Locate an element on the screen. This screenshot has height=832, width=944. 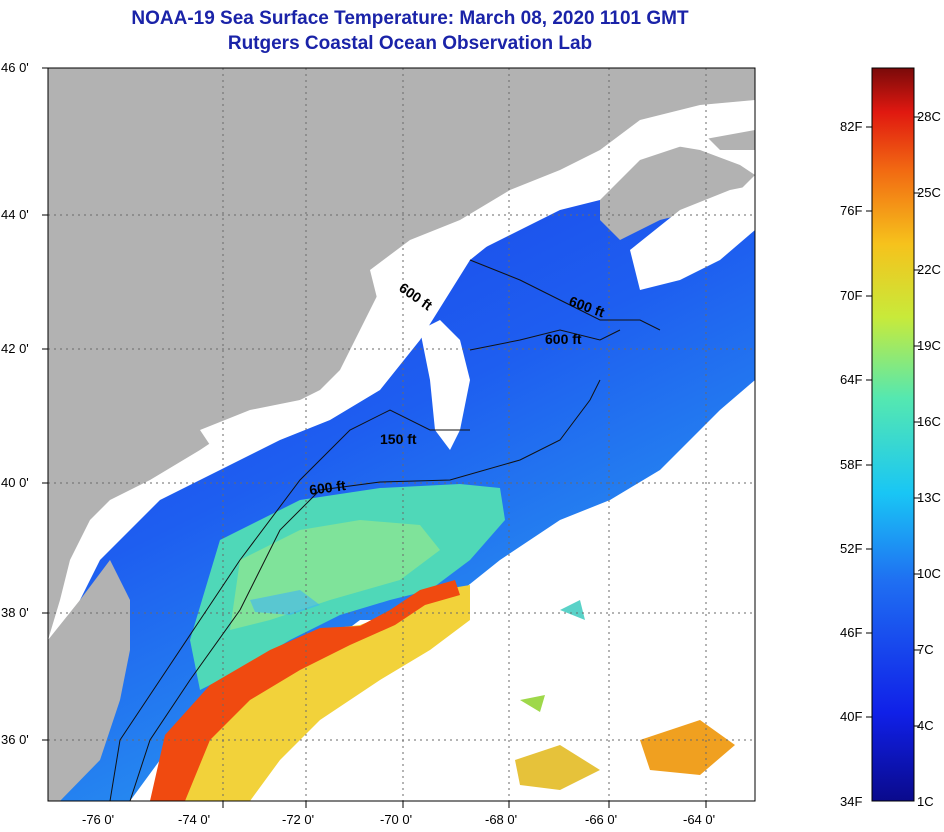
colorbar-c-label: 28C is located at coordinates (929, 116).